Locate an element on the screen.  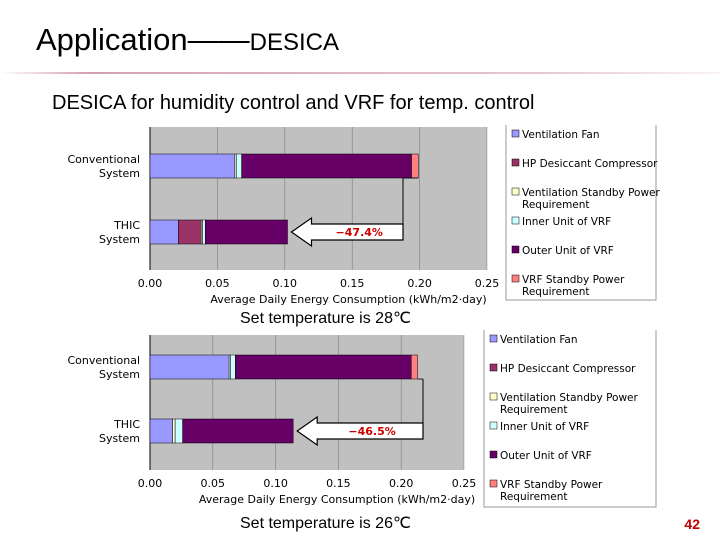
chart-28c-caption: Set temperature is 28℃ is located at coordinates (325, 318).